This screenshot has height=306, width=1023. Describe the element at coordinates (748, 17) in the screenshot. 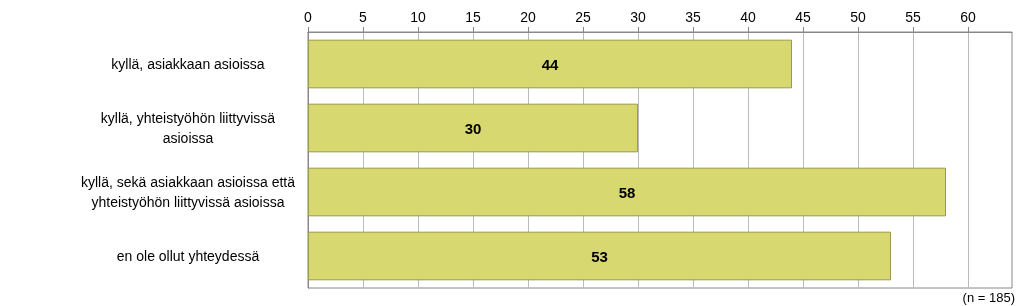

I see `x-tick-label: 40` at that location.